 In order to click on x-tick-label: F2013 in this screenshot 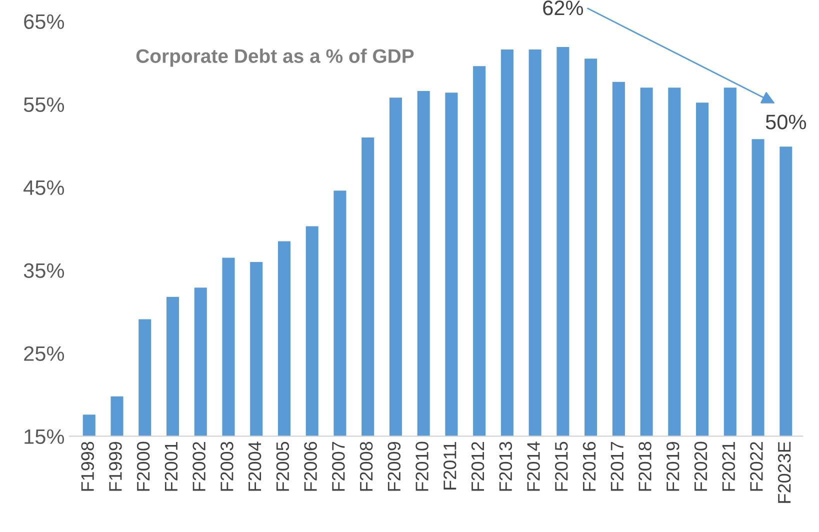, I will do `click(505, 466)`.